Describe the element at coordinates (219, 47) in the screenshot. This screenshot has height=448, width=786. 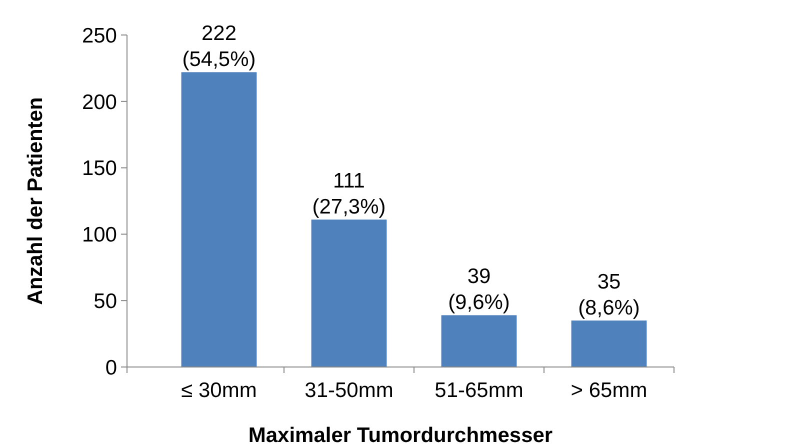
I see `data-label: 222 (54,5%)` at that location.